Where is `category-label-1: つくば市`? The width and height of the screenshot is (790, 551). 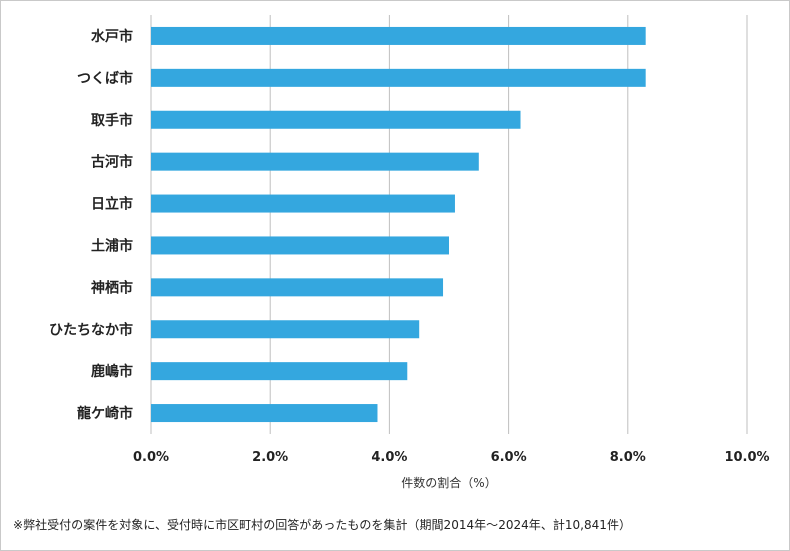 category-label-1: つくば市 is located at coordinates (105, 78).